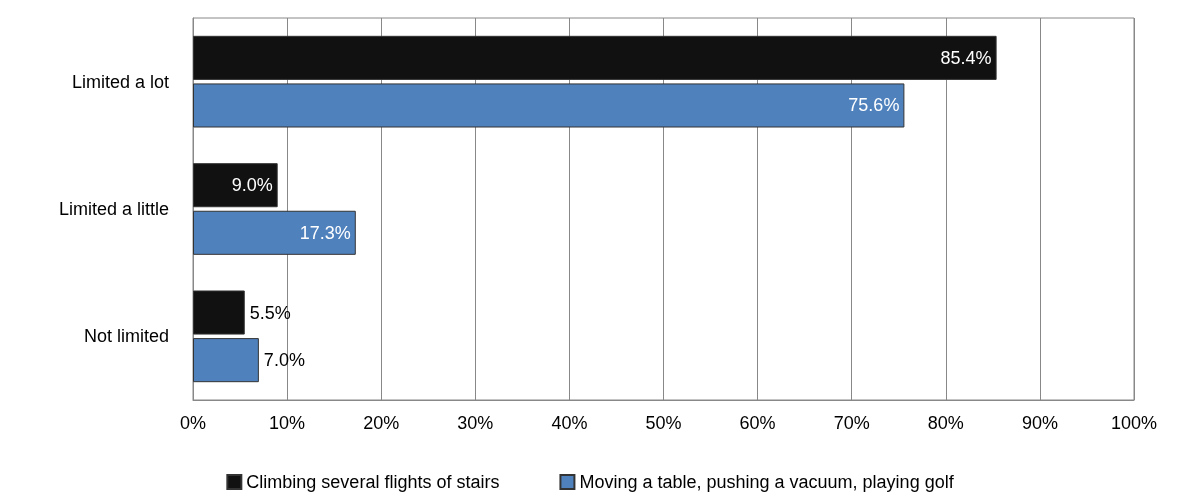 The image size is (1180, 504). Describe the element at coordinates (270, 312) in the screenshot. I see `data-label: 5.5%` at that location.